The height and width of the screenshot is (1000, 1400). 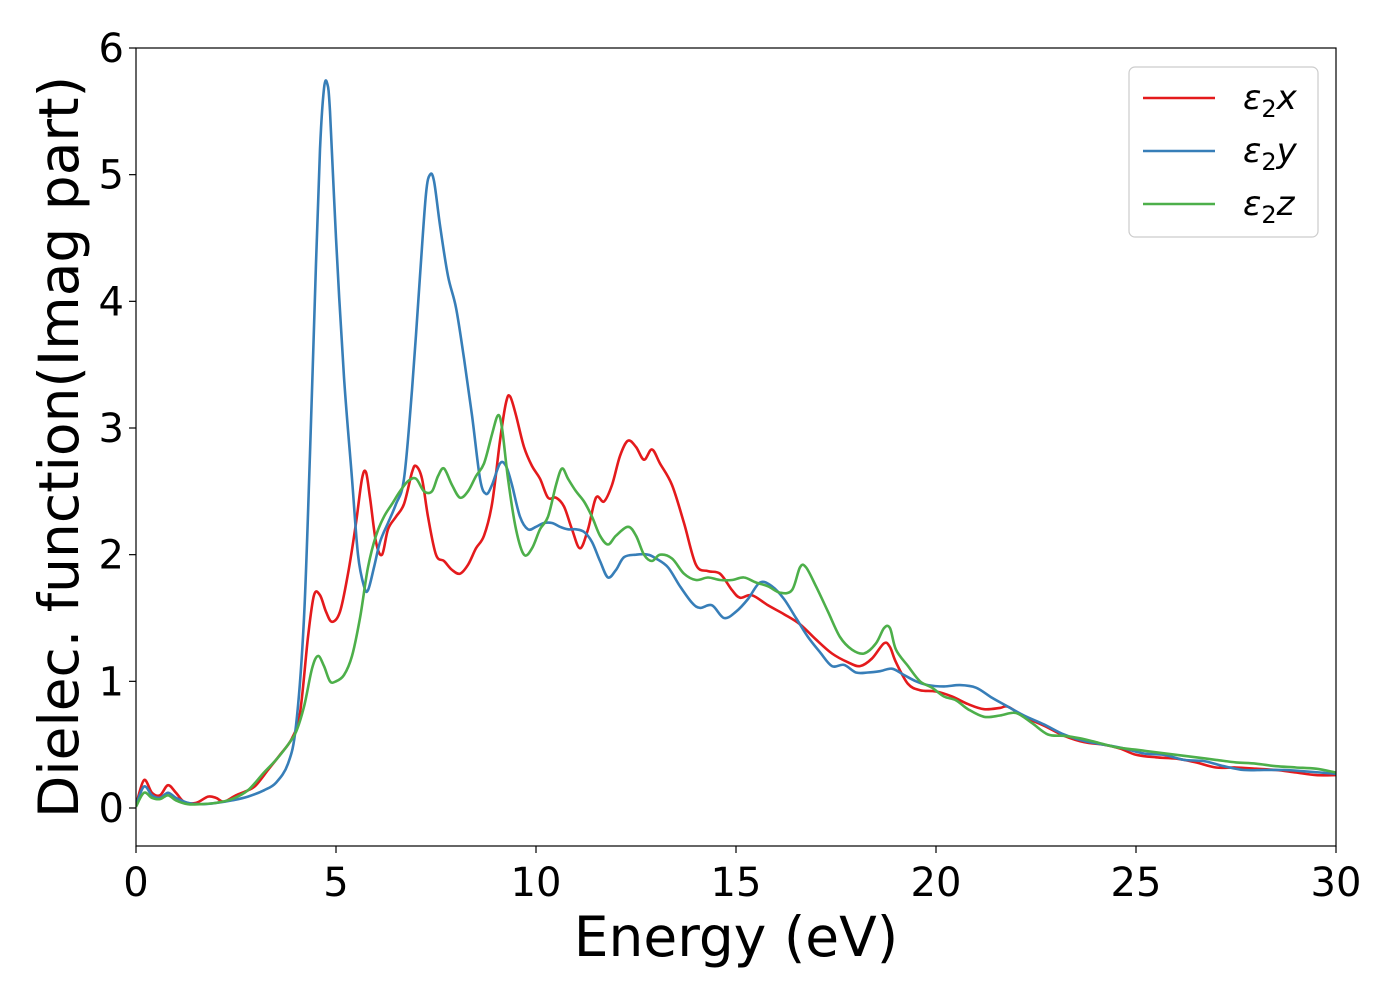 I want to click on x-axis-ticks: 0 5 10 15 20 25 30, so click(x=742, y=876).